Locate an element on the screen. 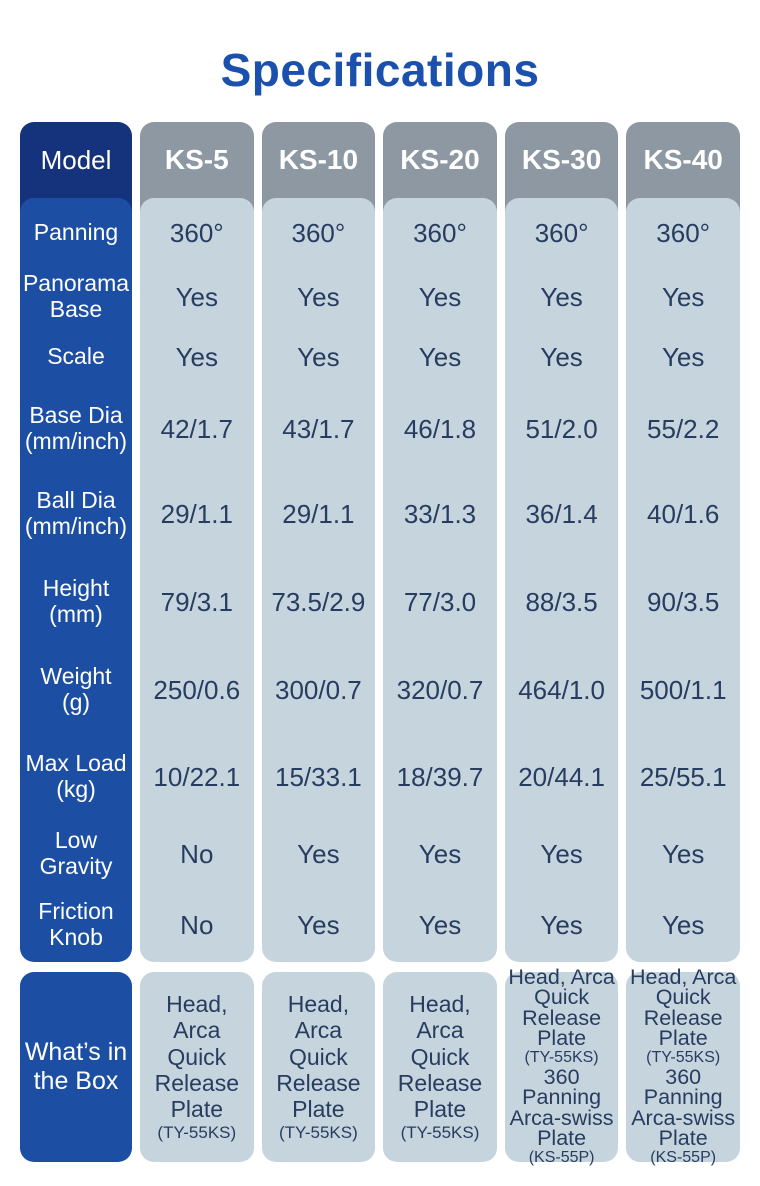 The image size is (760, 1186). column-header-cell: KS-20 is located at coordinates (440, 167).